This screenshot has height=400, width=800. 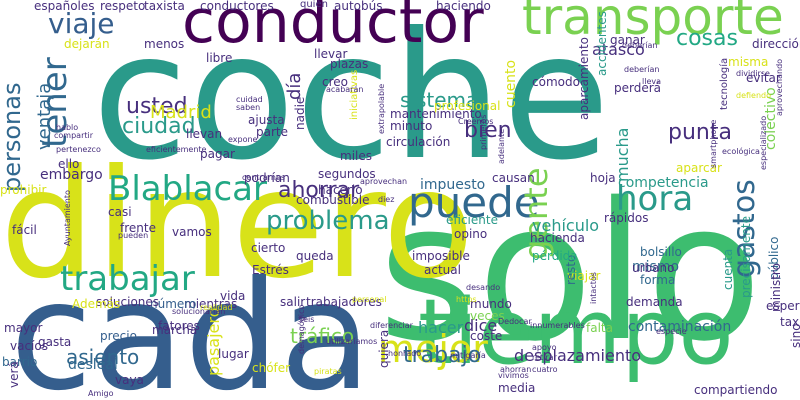 I want to click on cloud-word: asiento, so click(x=103, y=357).